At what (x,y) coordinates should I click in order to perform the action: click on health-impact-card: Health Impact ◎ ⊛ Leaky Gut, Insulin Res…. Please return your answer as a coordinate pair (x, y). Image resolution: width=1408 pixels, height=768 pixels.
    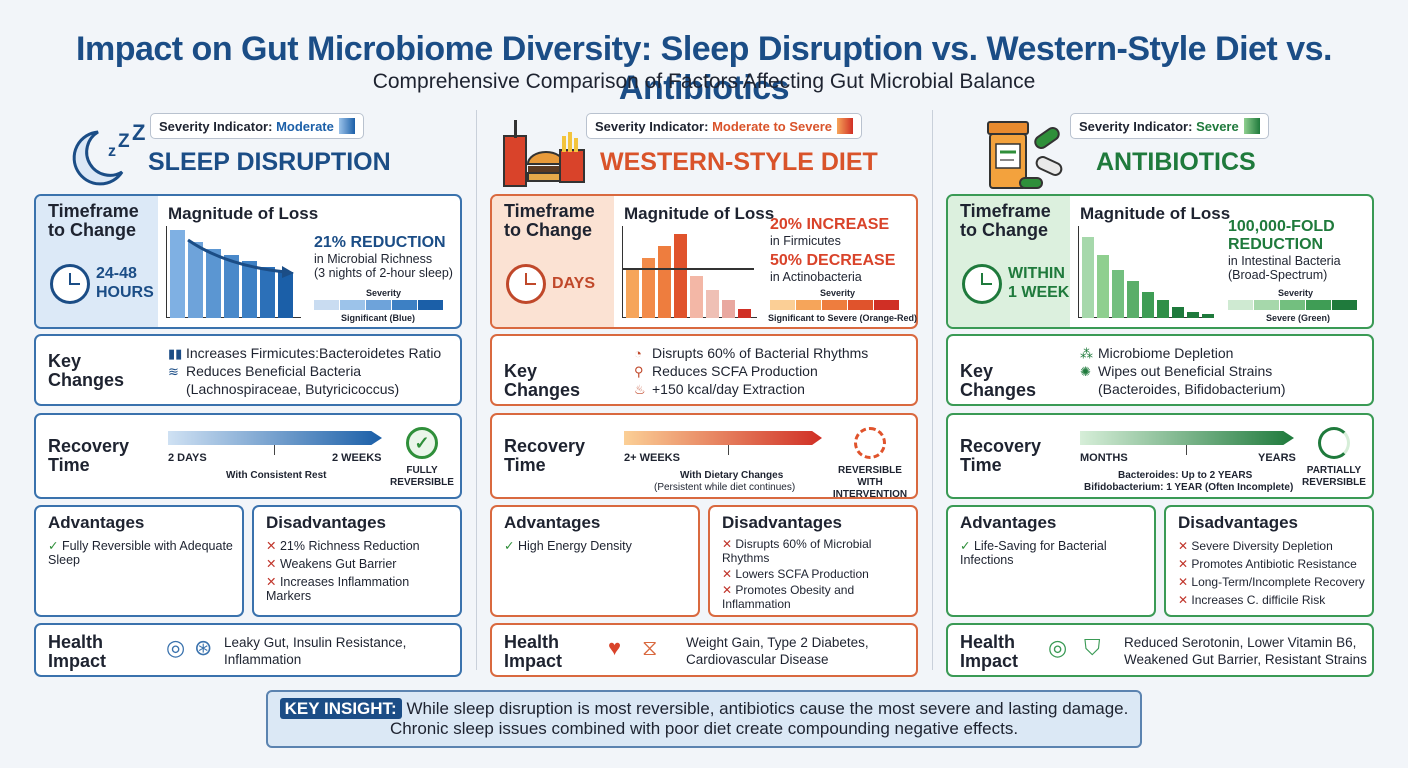
    Looking at the image, I should click on (248, 650).